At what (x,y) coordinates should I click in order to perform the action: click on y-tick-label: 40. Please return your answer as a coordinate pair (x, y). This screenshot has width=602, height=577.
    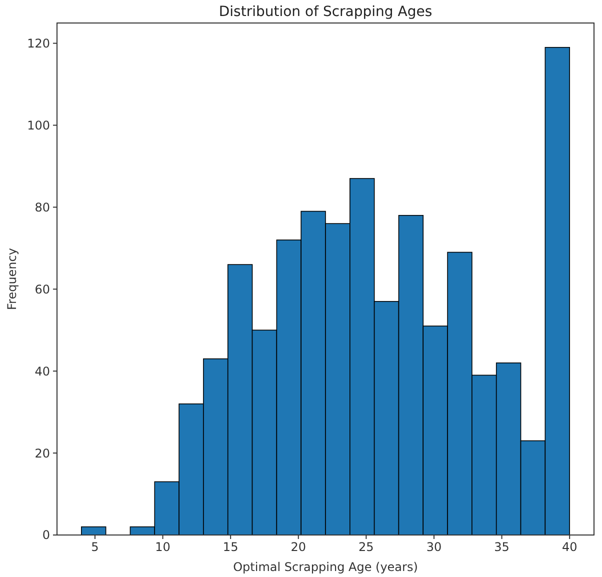
    Looking at the image, I should click on (42, 371).